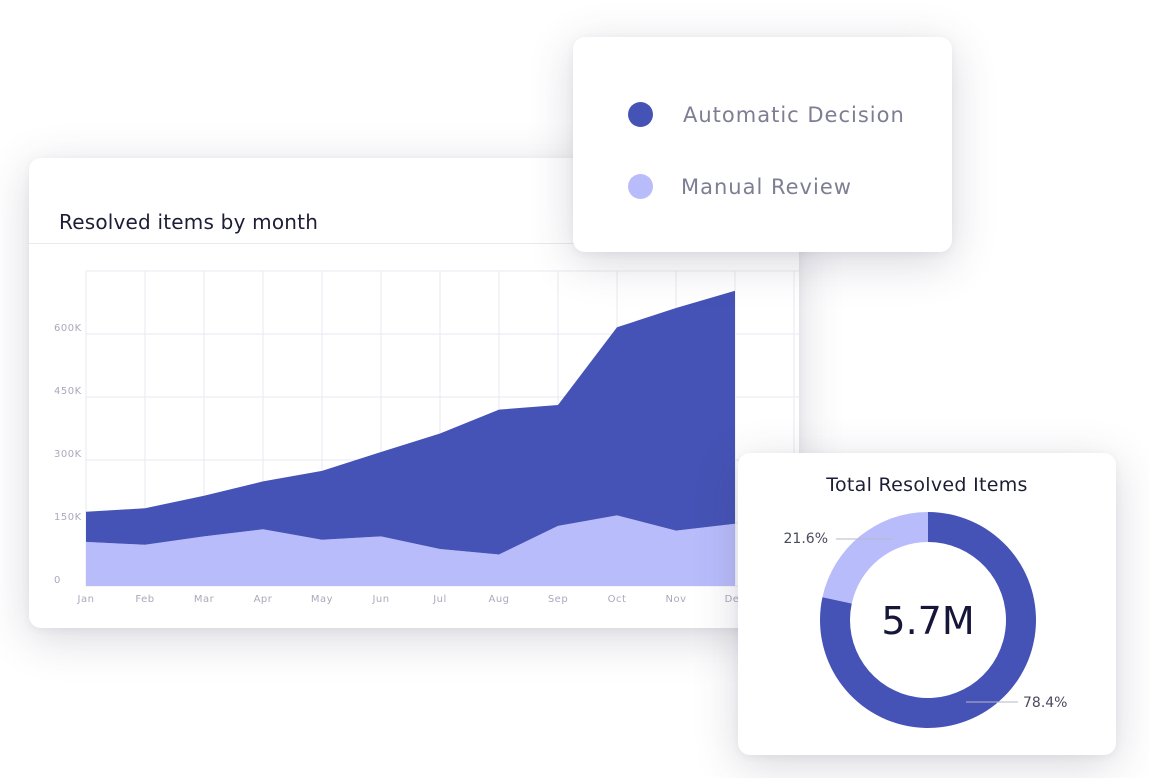  What do you see at coordinates (57, 580) in the screenshot?
I see `y-tick-label: 0` at bounding box center [57, 580].